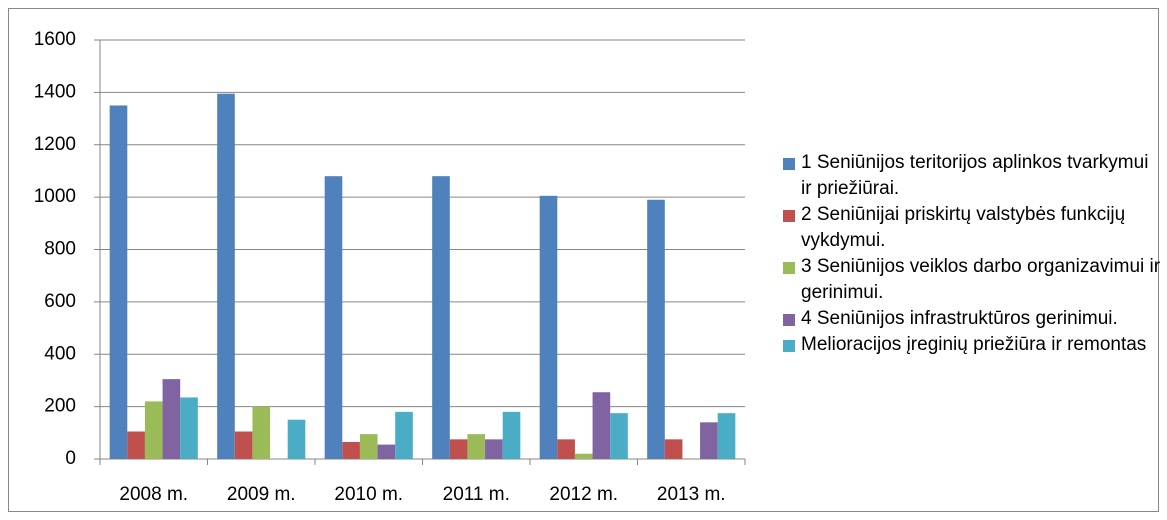 This screenshot has height=520, width=1167. I want to click on y-tick-label: 1600, so click(55, 39).